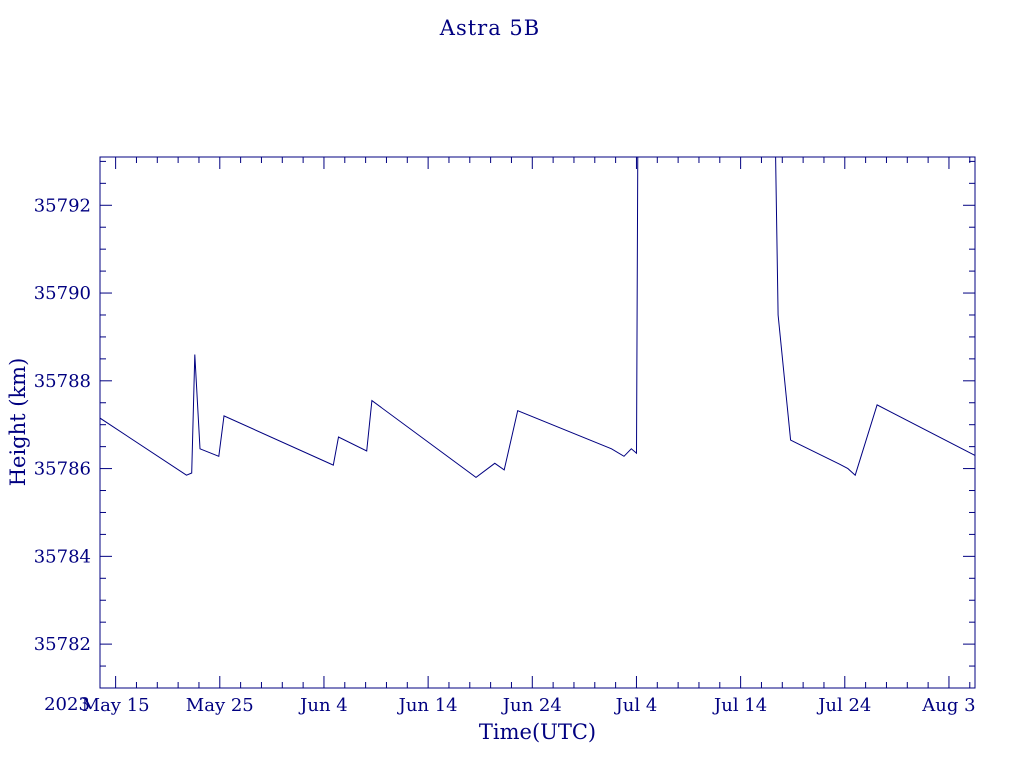 Image resolution: width=1024 pixels, height=768 pixels. Describe the element at coordinates (537, 732) in the screenshot. I see `x-axis-label: Time(UTC)` at that location.